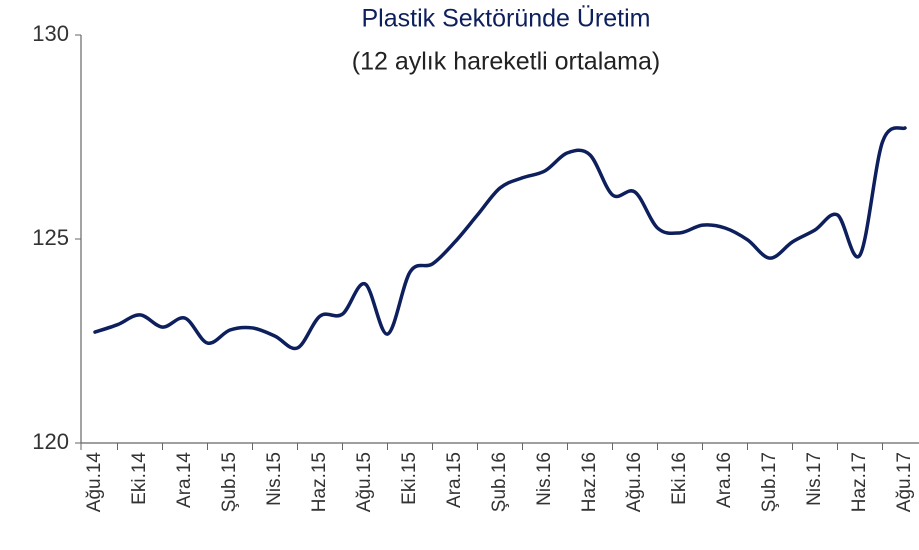 The height and width of the screenshot is (550, 919). I want to click on x-tick-label: Ağu.16, so click(634, 482).